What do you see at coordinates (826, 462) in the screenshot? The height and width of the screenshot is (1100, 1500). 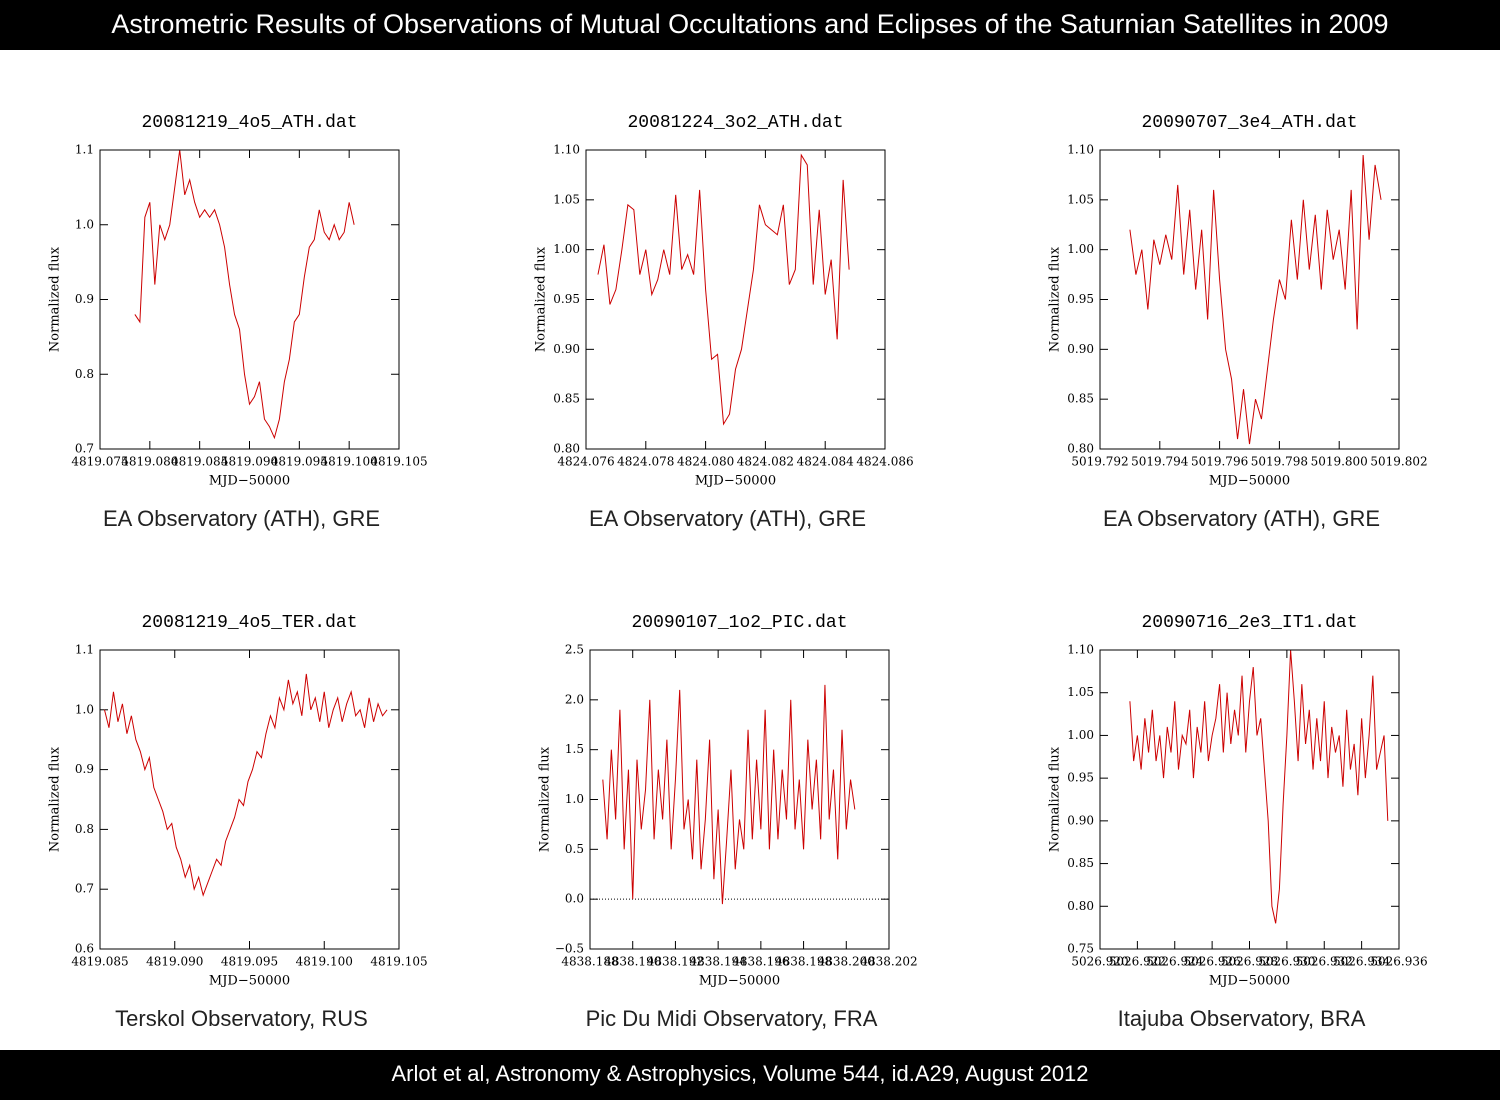 I see `x-tick-label: 4824.084` at bounding box center [826, 462].